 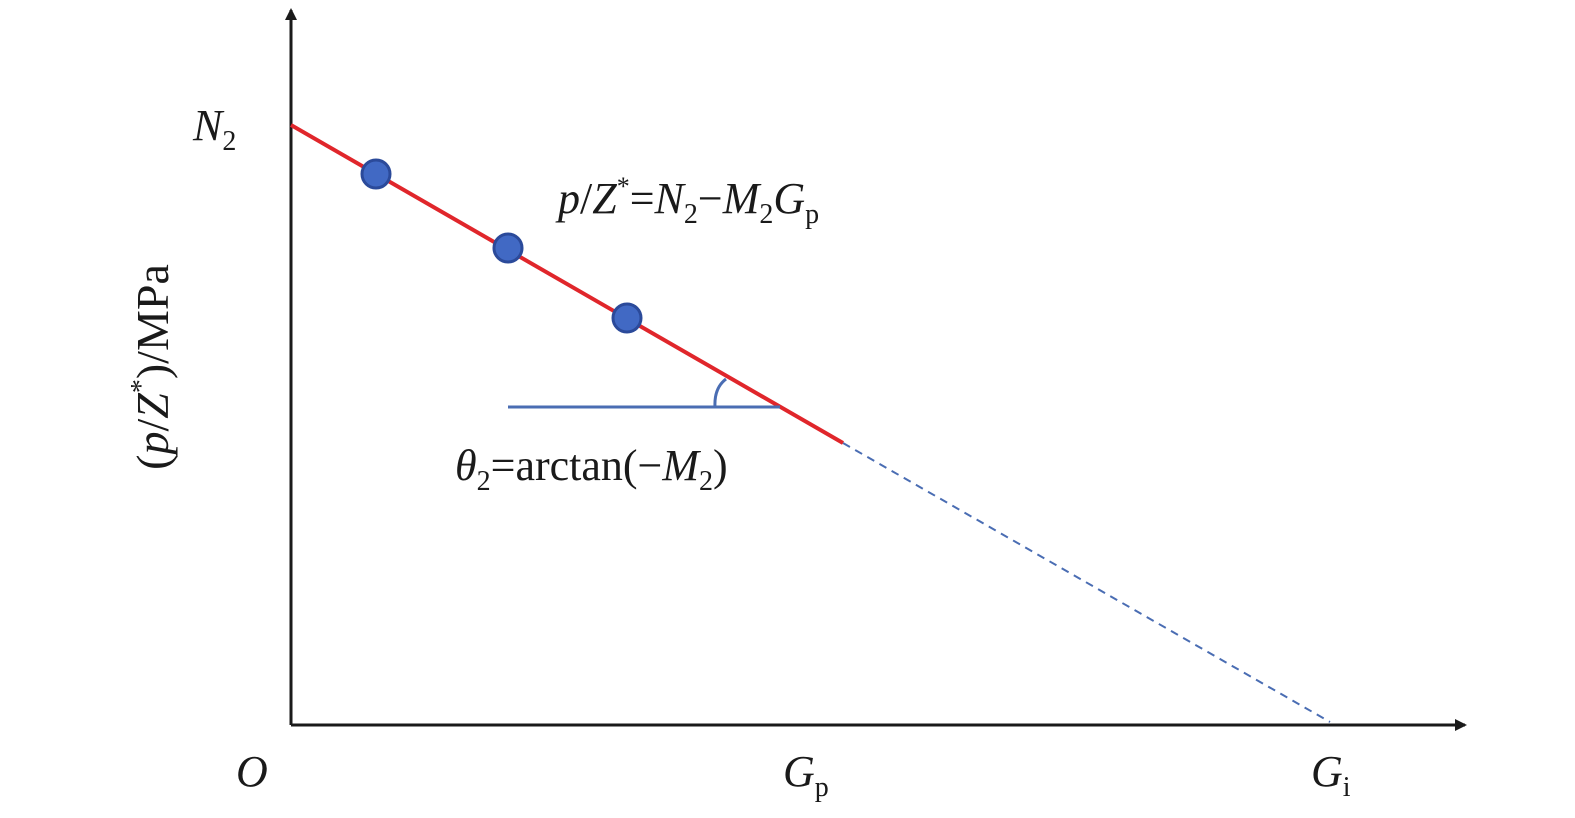 I want to click on y-intercept-label: N2, so click(x=214, y=129).